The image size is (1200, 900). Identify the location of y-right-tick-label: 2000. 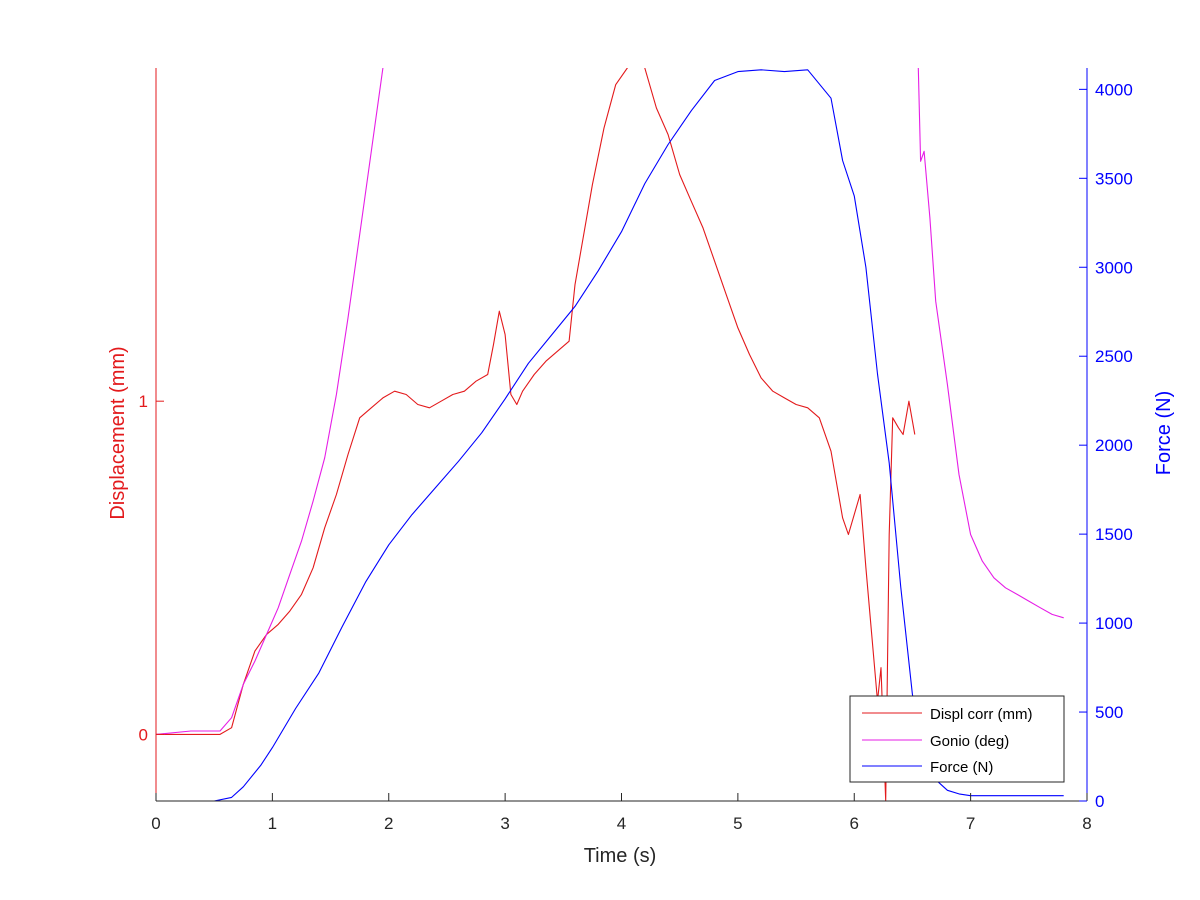
(1114, 445).